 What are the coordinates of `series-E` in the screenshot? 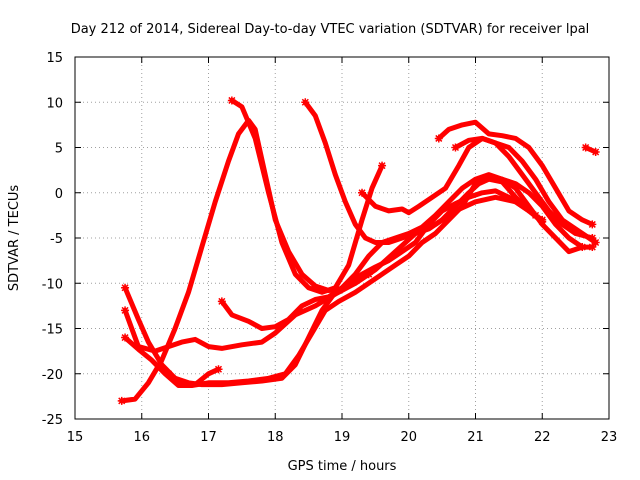 It's located at (193, 376).